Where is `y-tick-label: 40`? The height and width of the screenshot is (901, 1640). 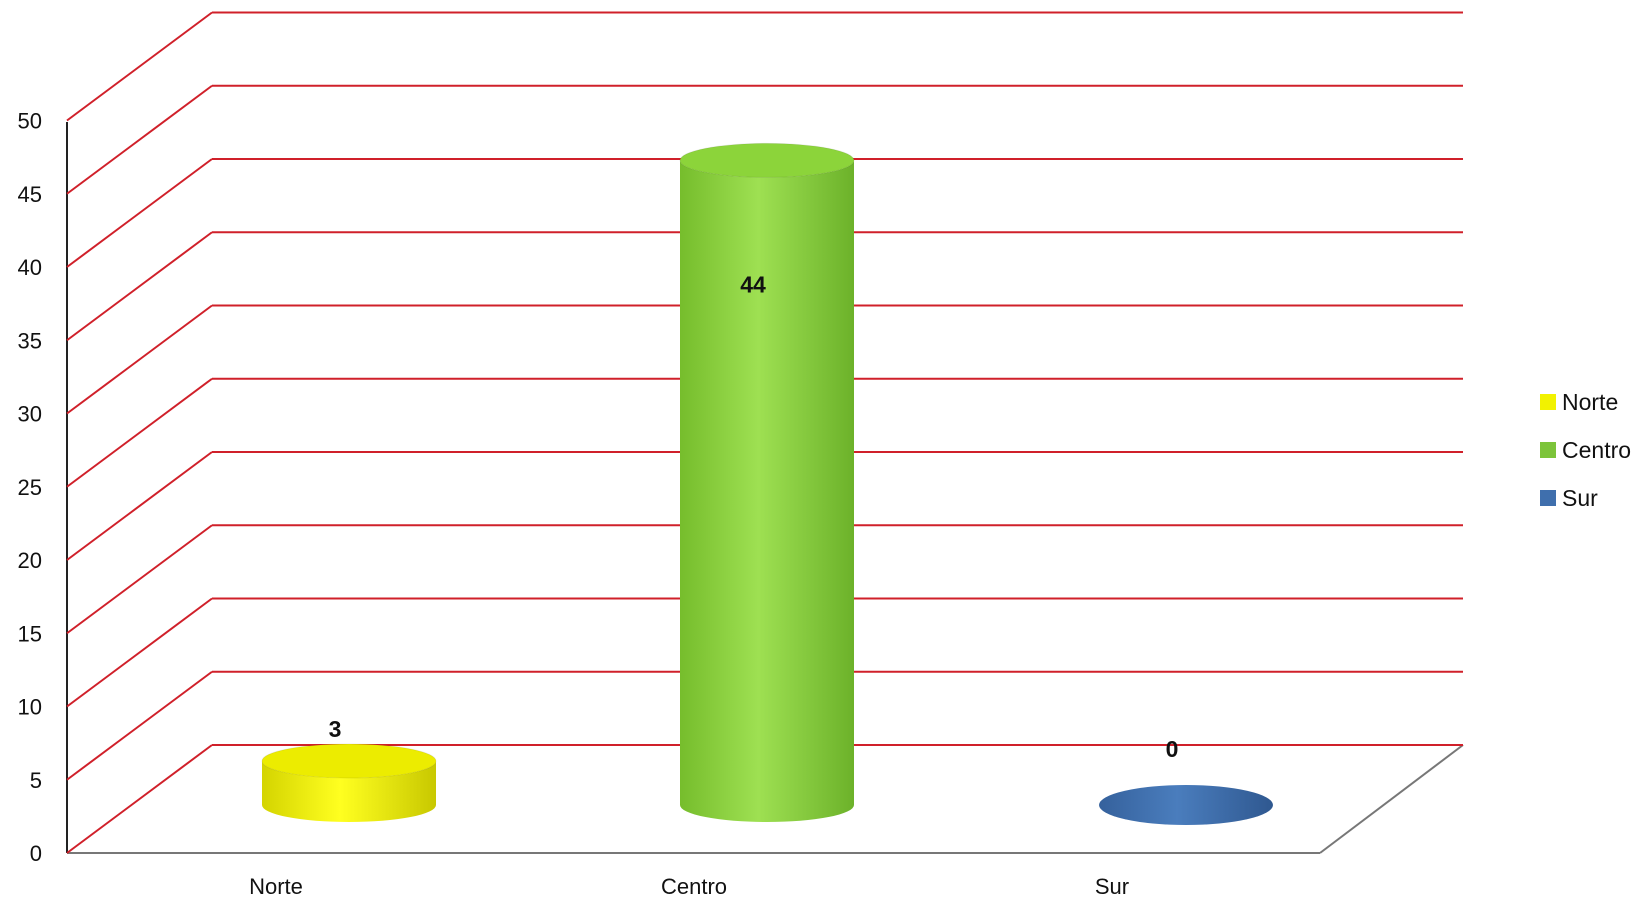 y-tick-label: 40 is located at coordinates (30, 267).